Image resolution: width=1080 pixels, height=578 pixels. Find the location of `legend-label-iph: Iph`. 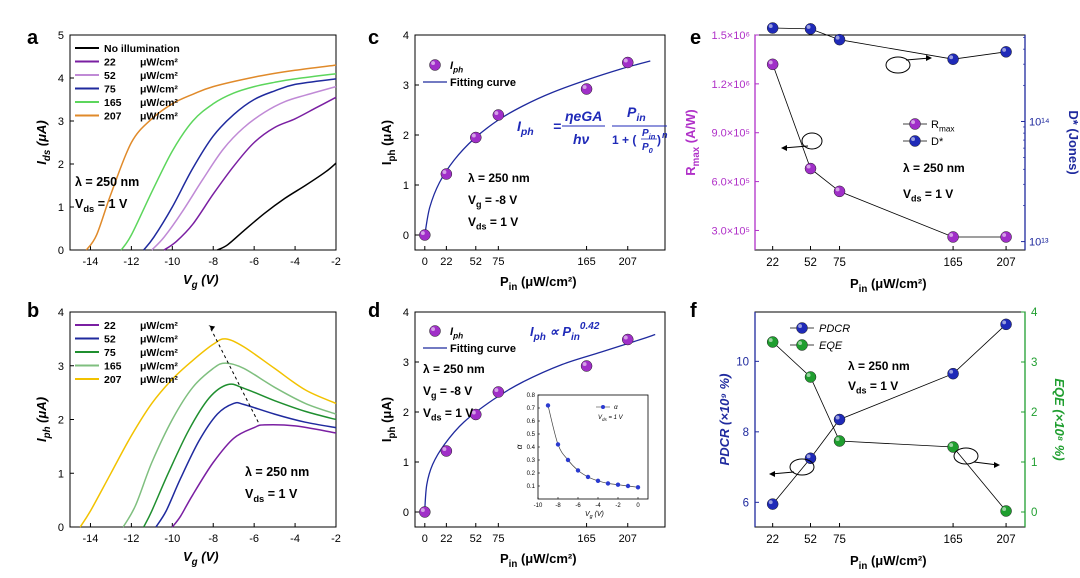

legend-label-iph: Iph is located at coordinates (456, 333).